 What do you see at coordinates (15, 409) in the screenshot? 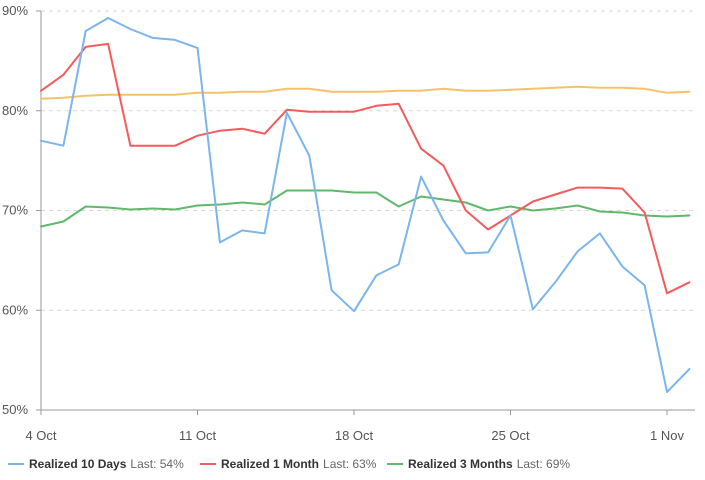
I see `y-tick-label: 50%` at bounding box center [15, 409].